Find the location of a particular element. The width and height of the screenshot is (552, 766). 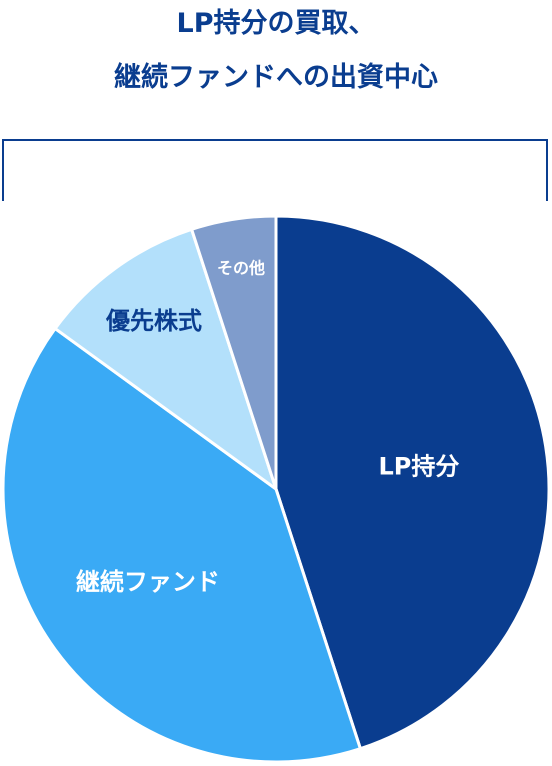

pie-label-3: その他 is located at coordinates (241, 267).